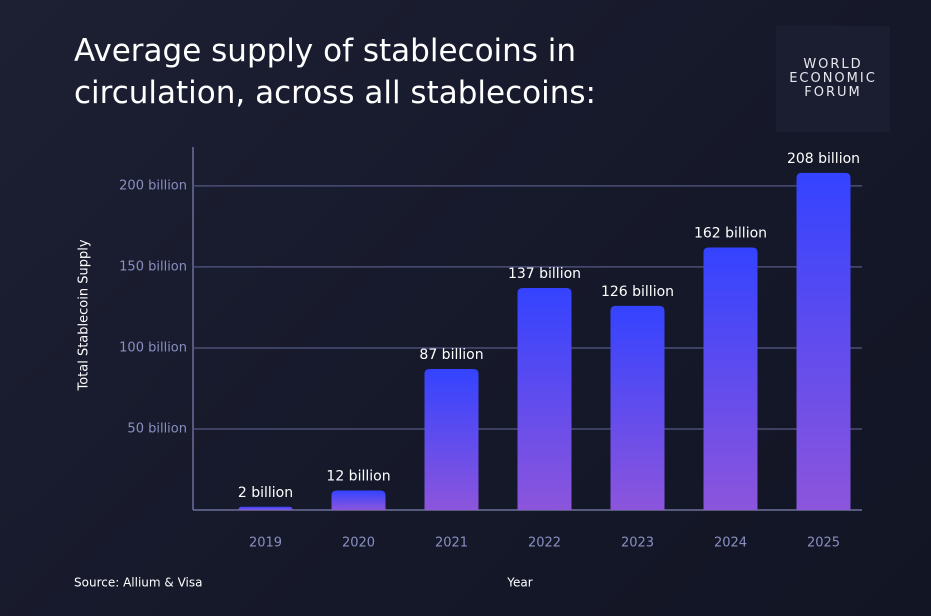 The height and width of the screenshot is (616, 931). Describe the element at coordinates (730, 543) in the screenshot. I see `x-tick-label: 2024` at that location.